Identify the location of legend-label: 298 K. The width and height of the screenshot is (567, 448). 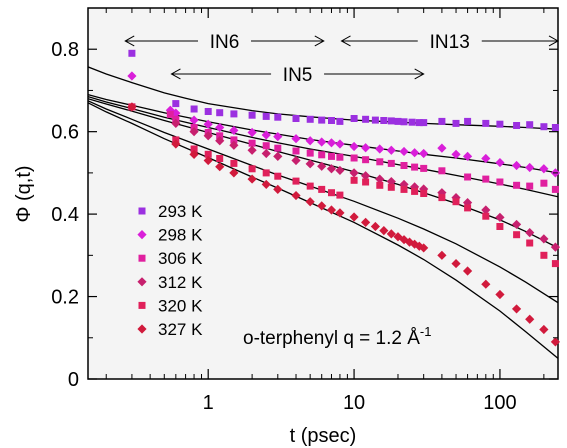
(180, 235).